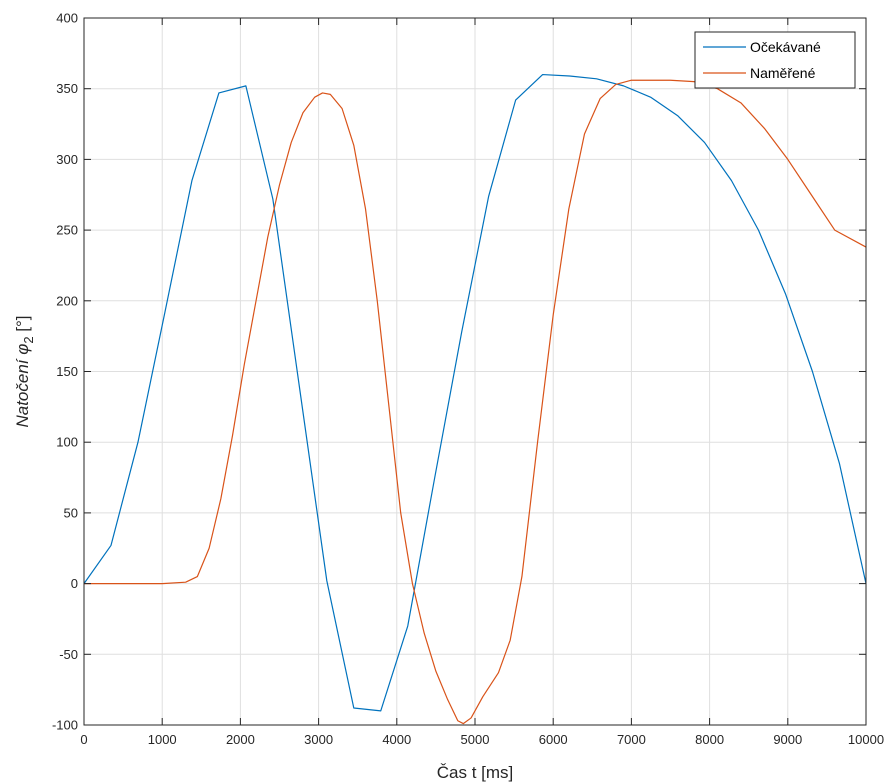  I want to click on y-tick-label: 350, so click(67, 88).